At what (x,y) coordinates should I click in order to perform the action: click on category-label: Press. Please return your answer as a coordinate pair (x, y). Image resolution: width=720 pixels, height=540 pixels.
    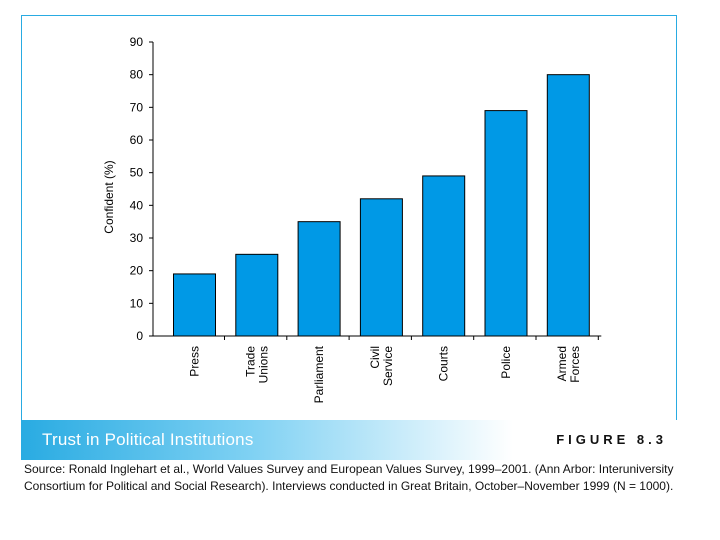
    Looking at the image, I should click on (195, 361).